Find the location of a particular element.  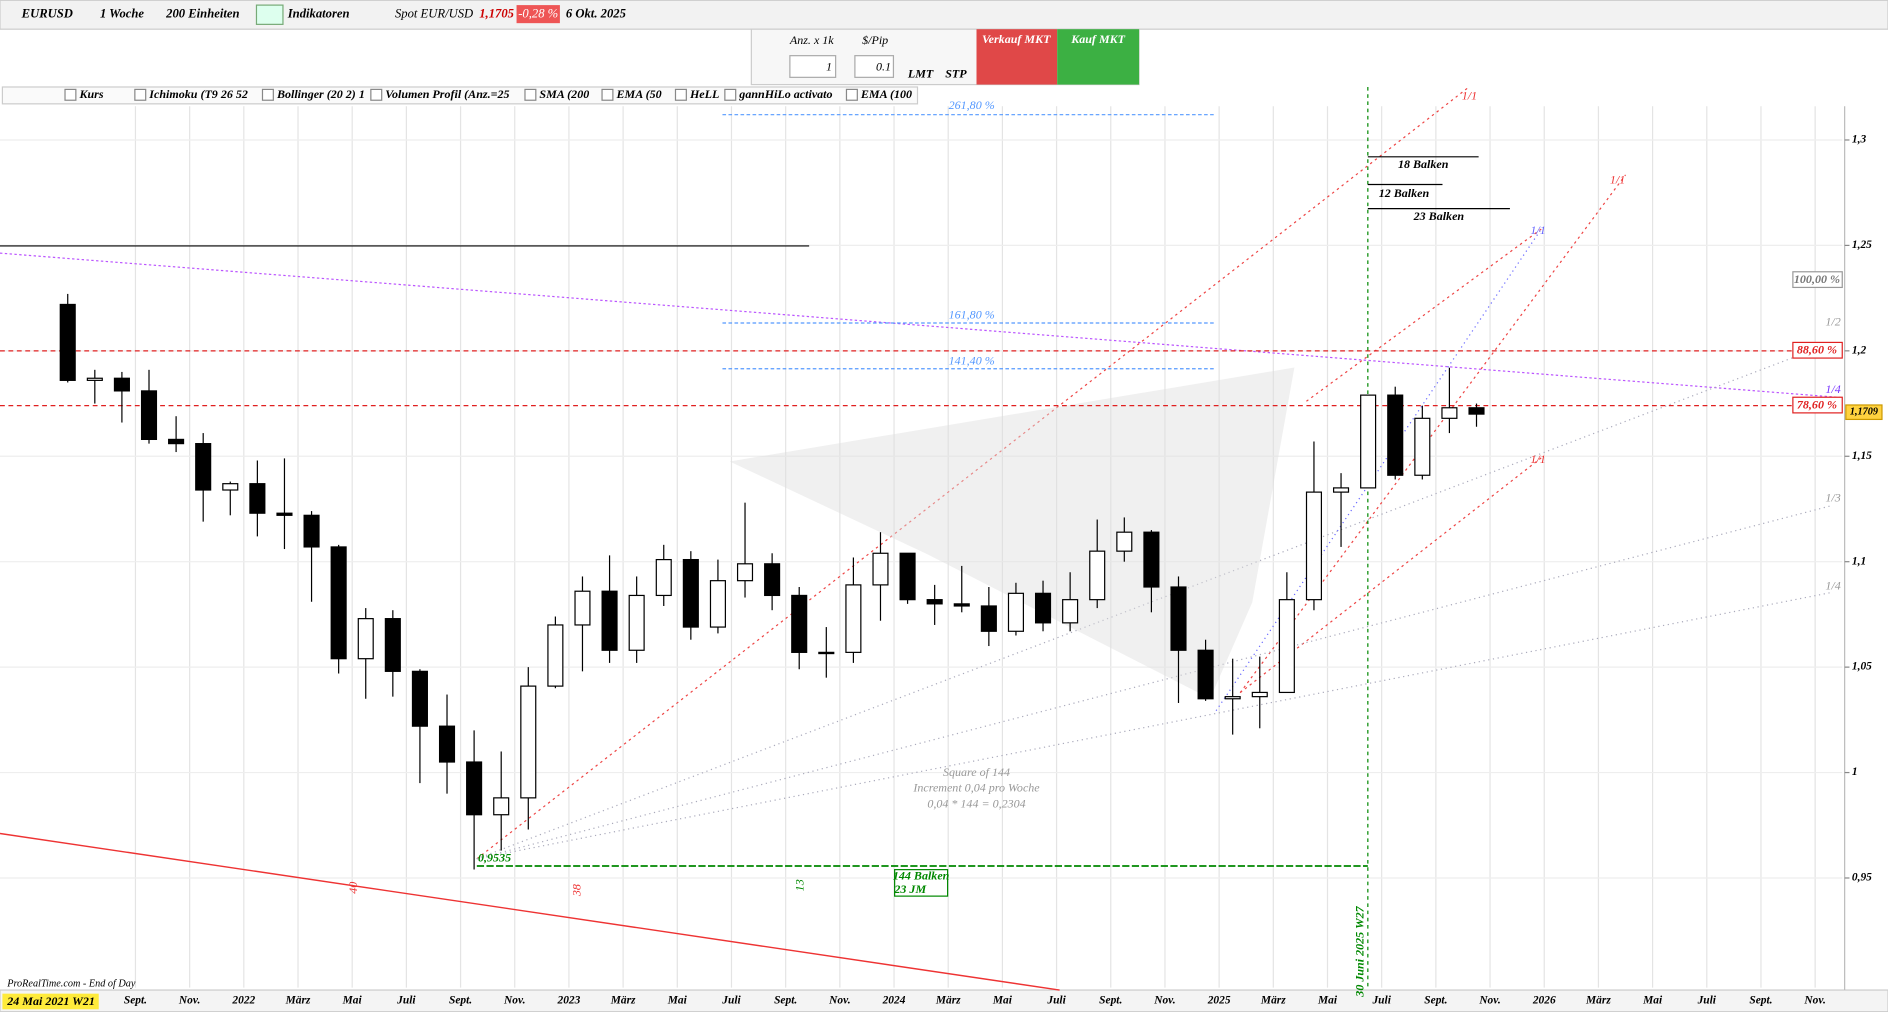

symbol: EURUSD is located at coordinates (47, 14).